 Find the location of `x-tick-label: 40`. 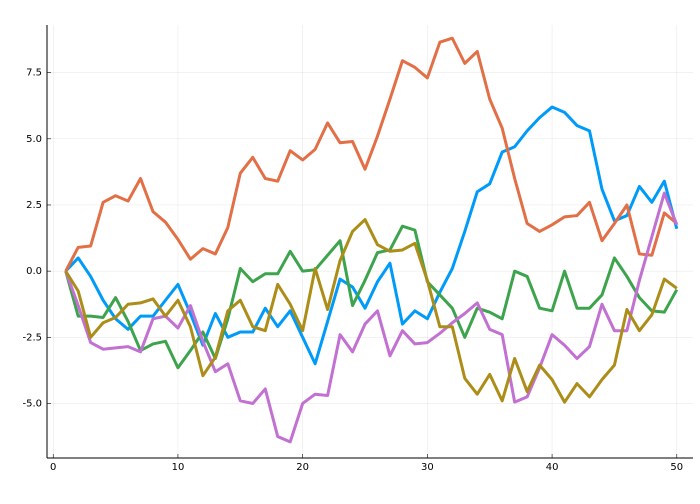

x-tick-label: 40 is located at coordinates (552, 467).